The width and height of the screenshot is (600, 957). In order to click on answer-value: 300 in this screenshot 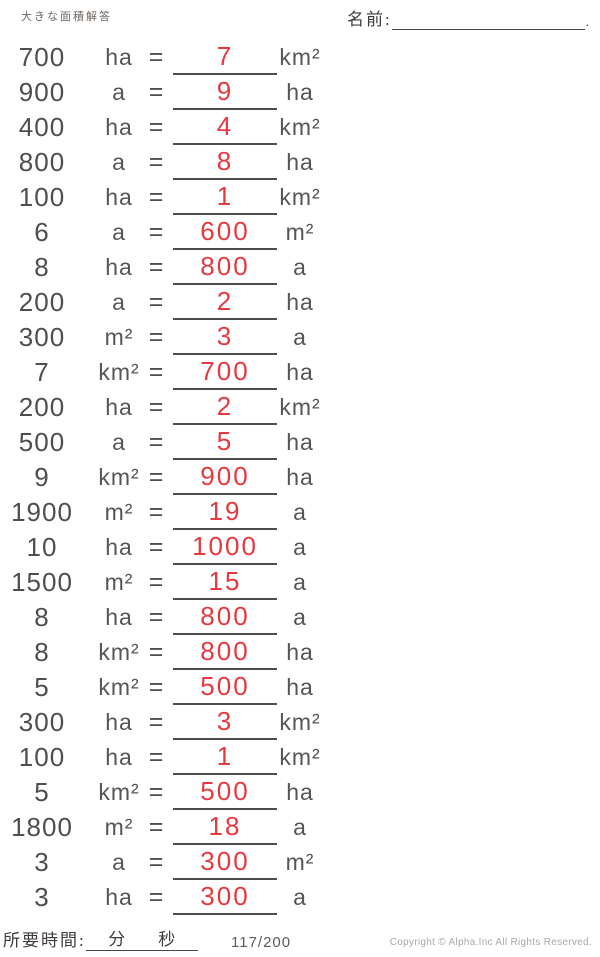, I will do `click(225, 862)`.